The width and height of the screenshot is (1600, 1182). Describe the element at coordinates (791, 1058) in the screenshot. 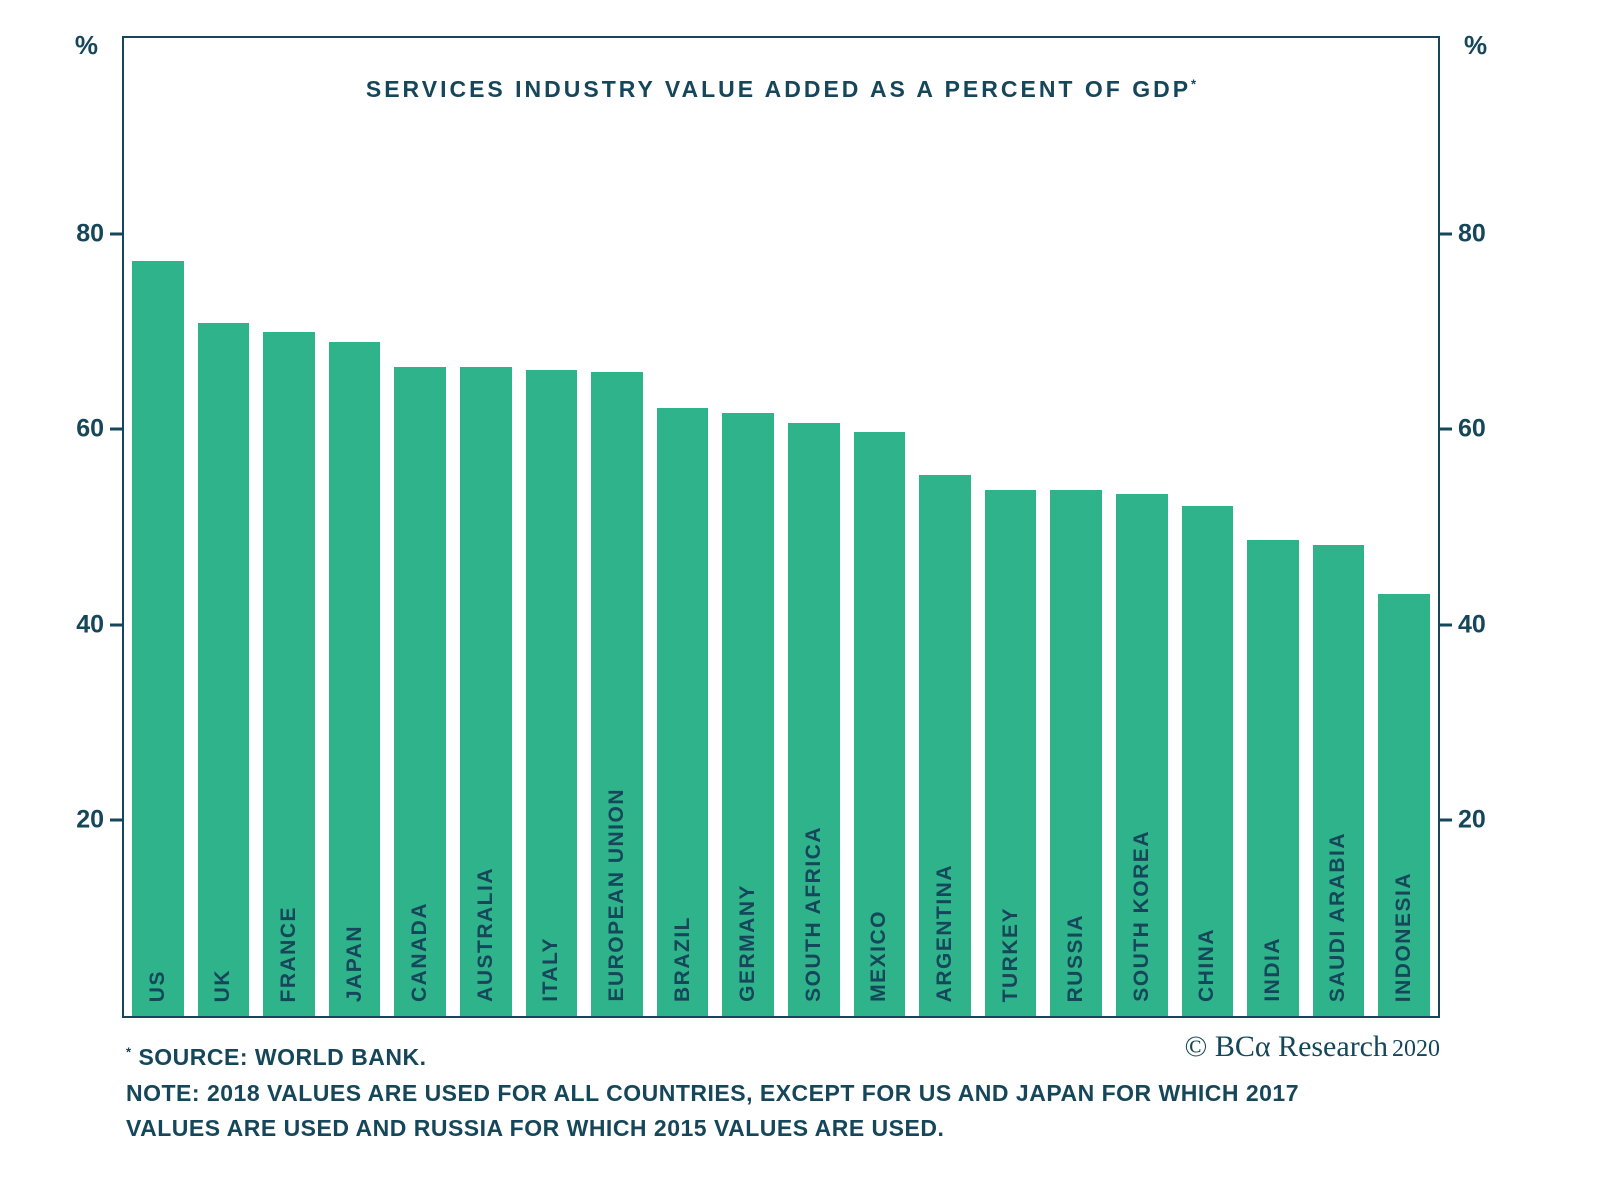

I see `source-line: * SOURCE: WORLD BANK.` at that location.